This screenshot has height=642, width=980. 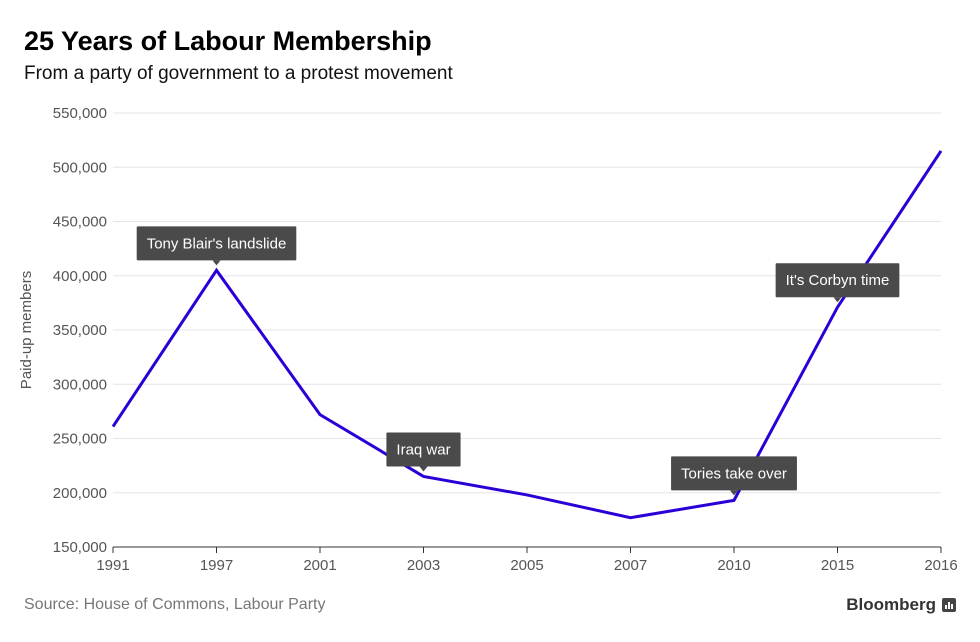 I want to click on x-tick-label: 2001, so click(x=319, y=565).